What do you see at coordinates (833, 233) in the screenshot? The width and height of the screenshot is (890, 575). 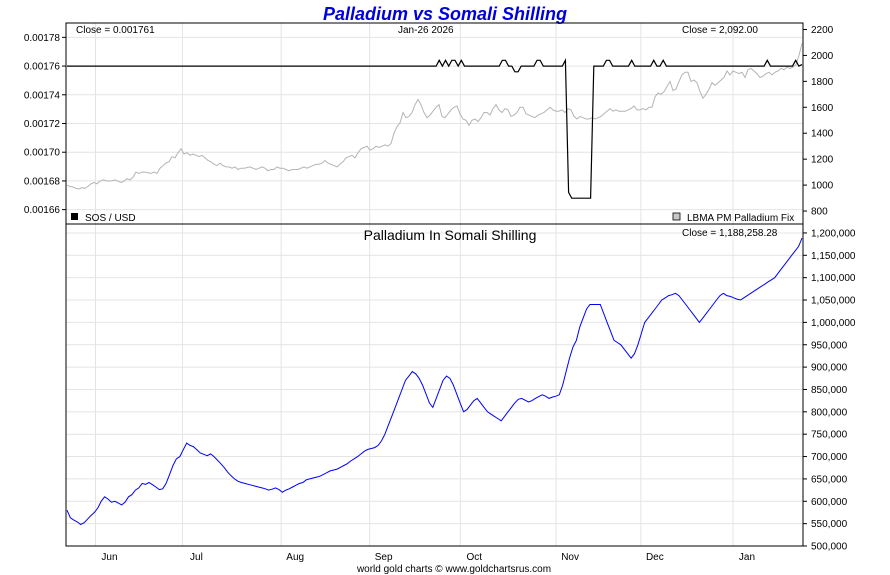 I see `bottom-right-tick-label: 1,200,000` at bounding box center [833, 233].